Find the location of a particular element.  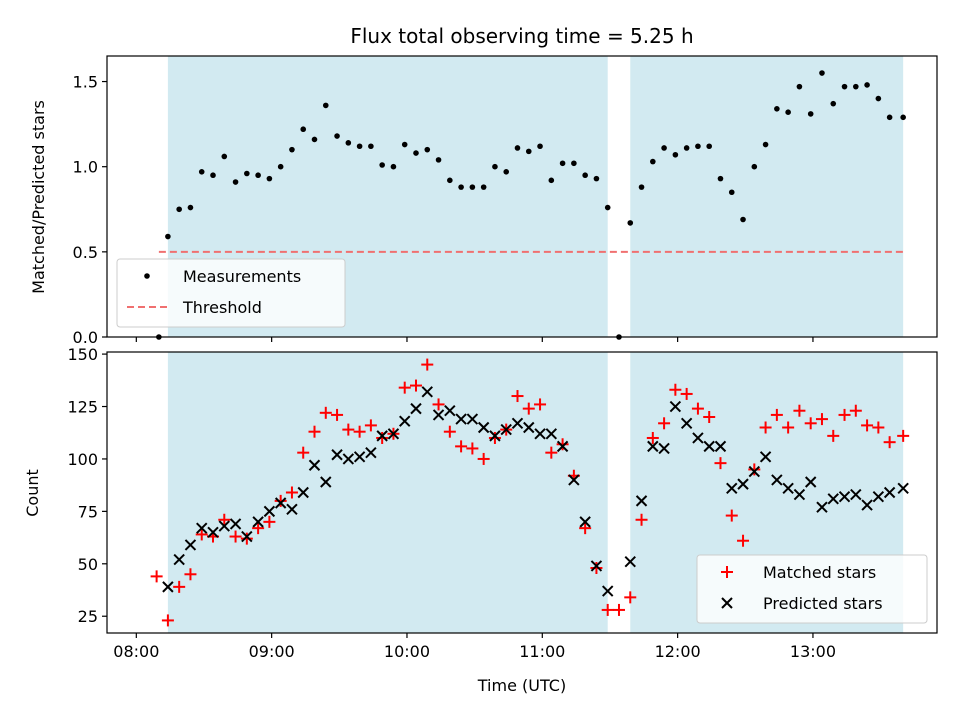

y-tick-label: 150 is located at coordinates (82, 354).